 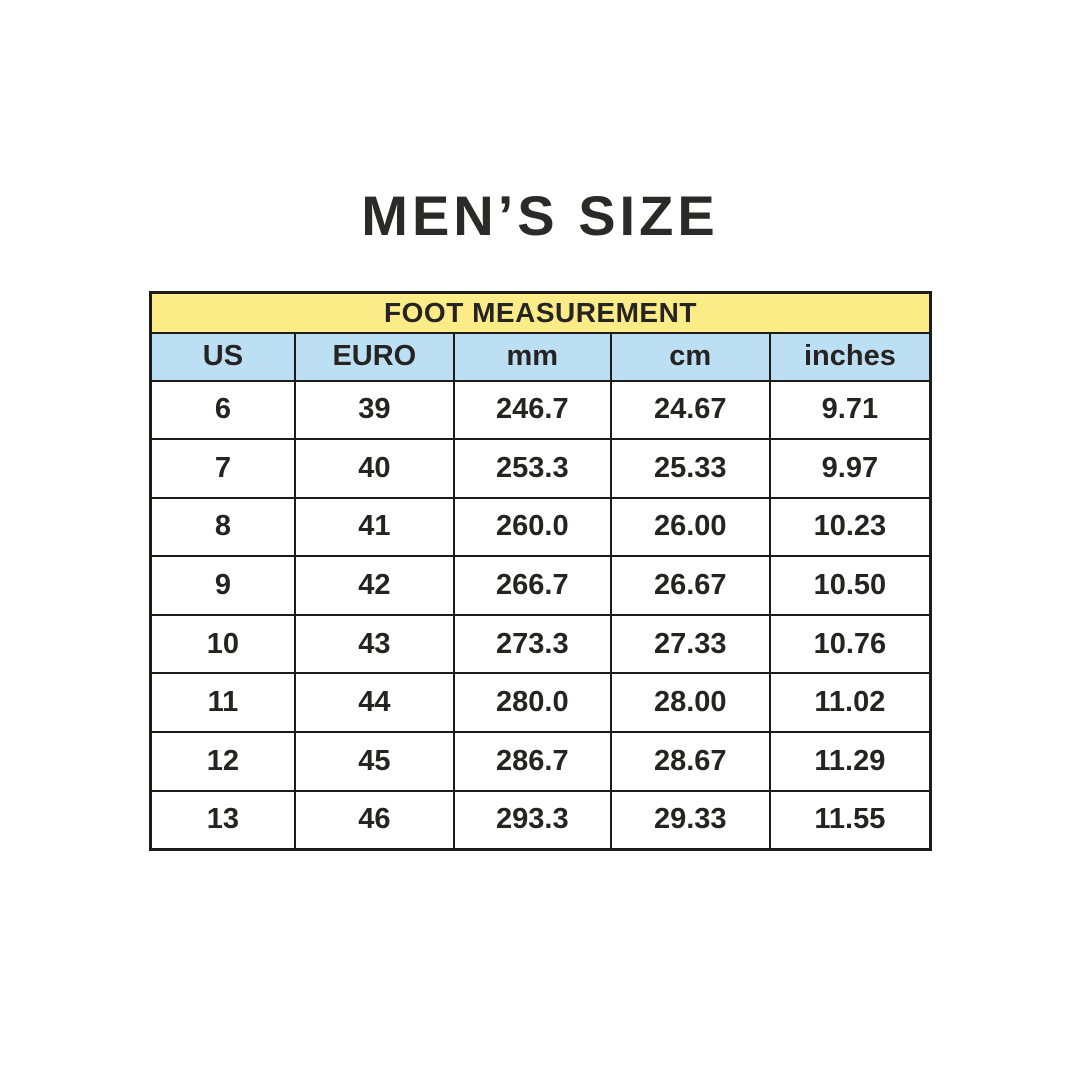 I want to click on column-header-inches: inches, so click(x=850, y=356).